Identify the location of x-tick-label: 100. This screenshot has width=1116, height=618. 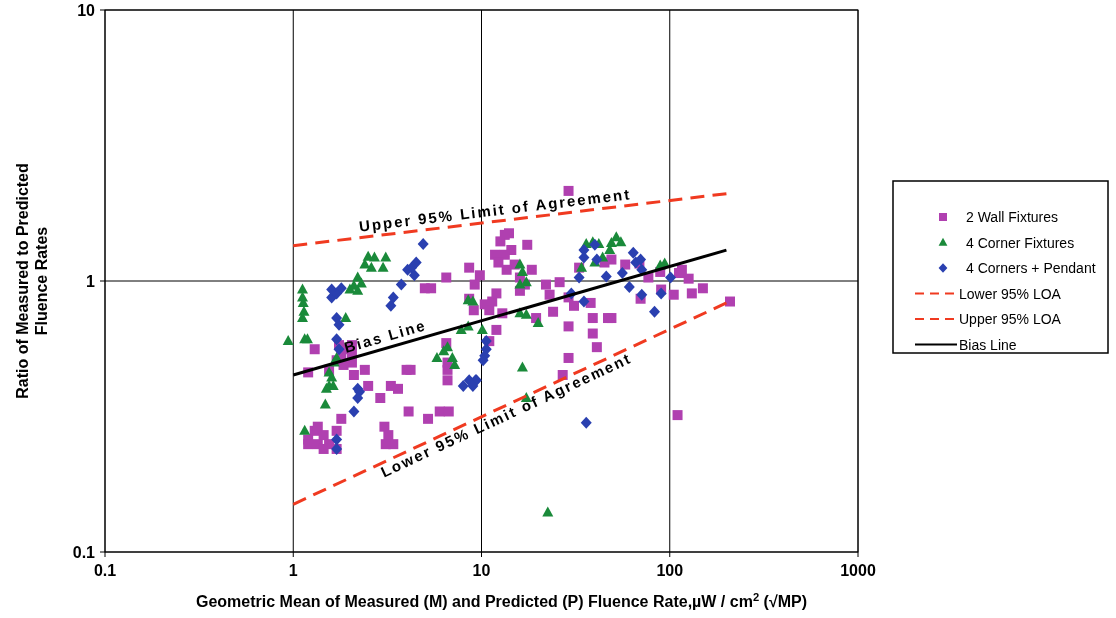
(670, 570).